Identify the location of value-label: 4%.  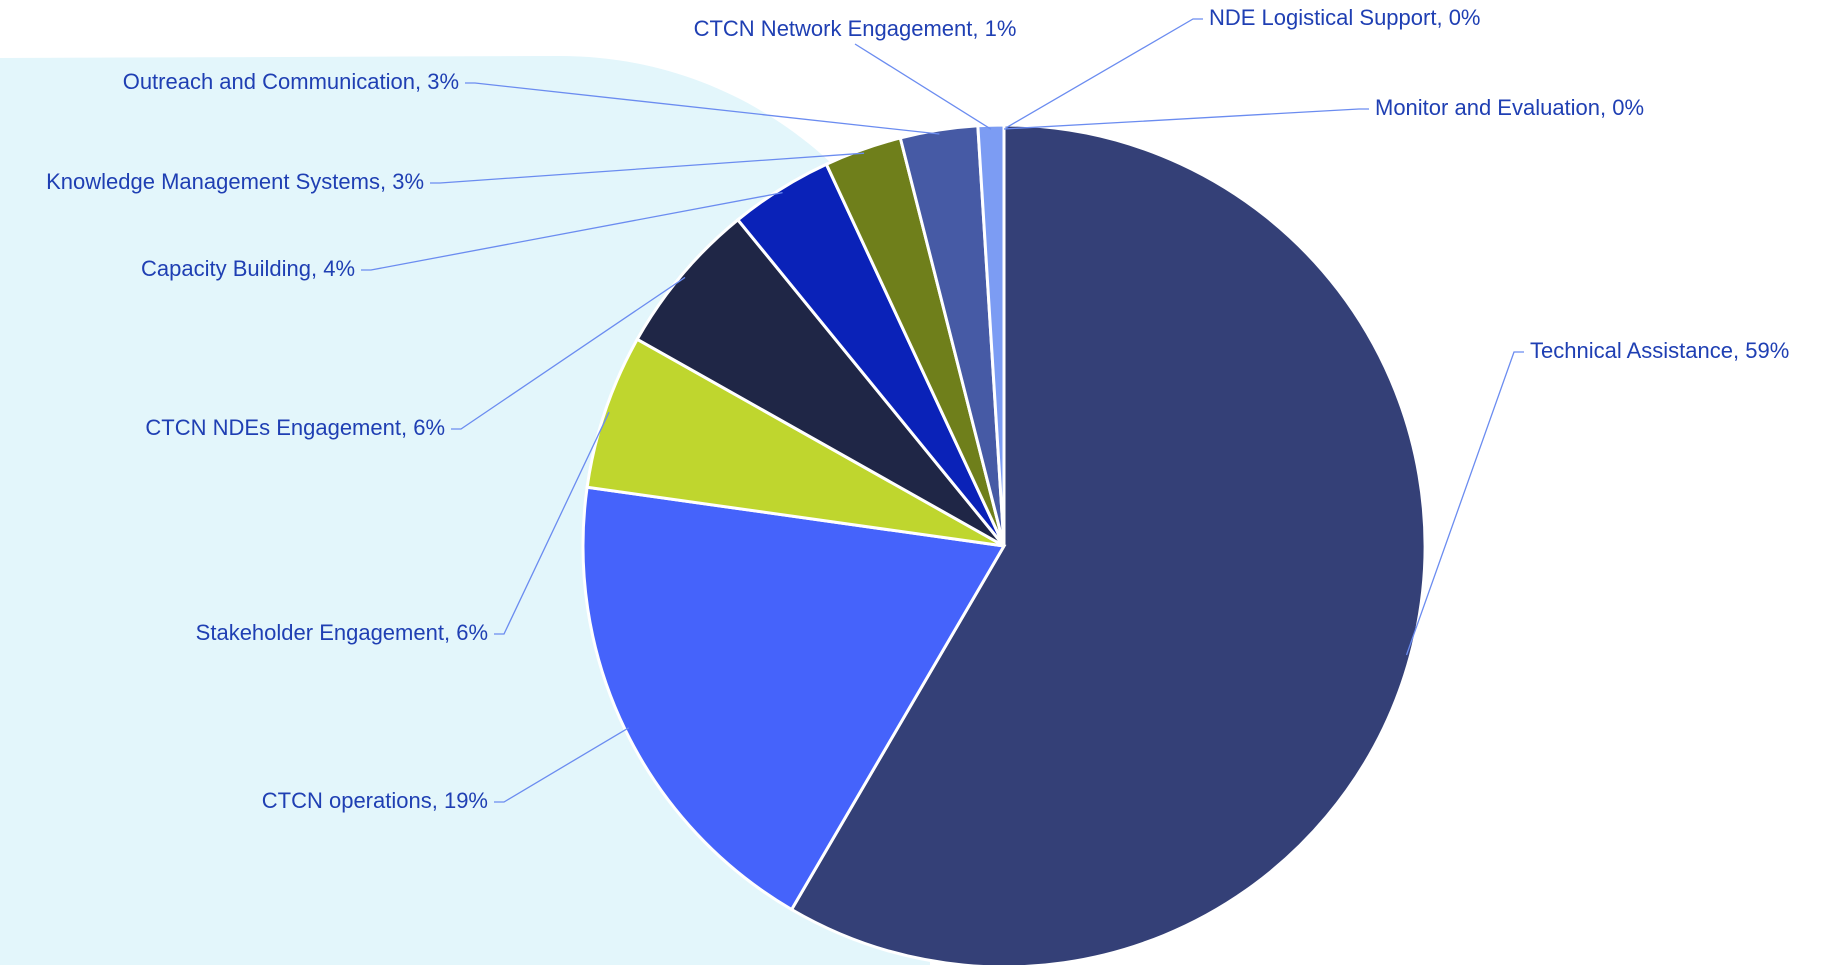
(339, 268).